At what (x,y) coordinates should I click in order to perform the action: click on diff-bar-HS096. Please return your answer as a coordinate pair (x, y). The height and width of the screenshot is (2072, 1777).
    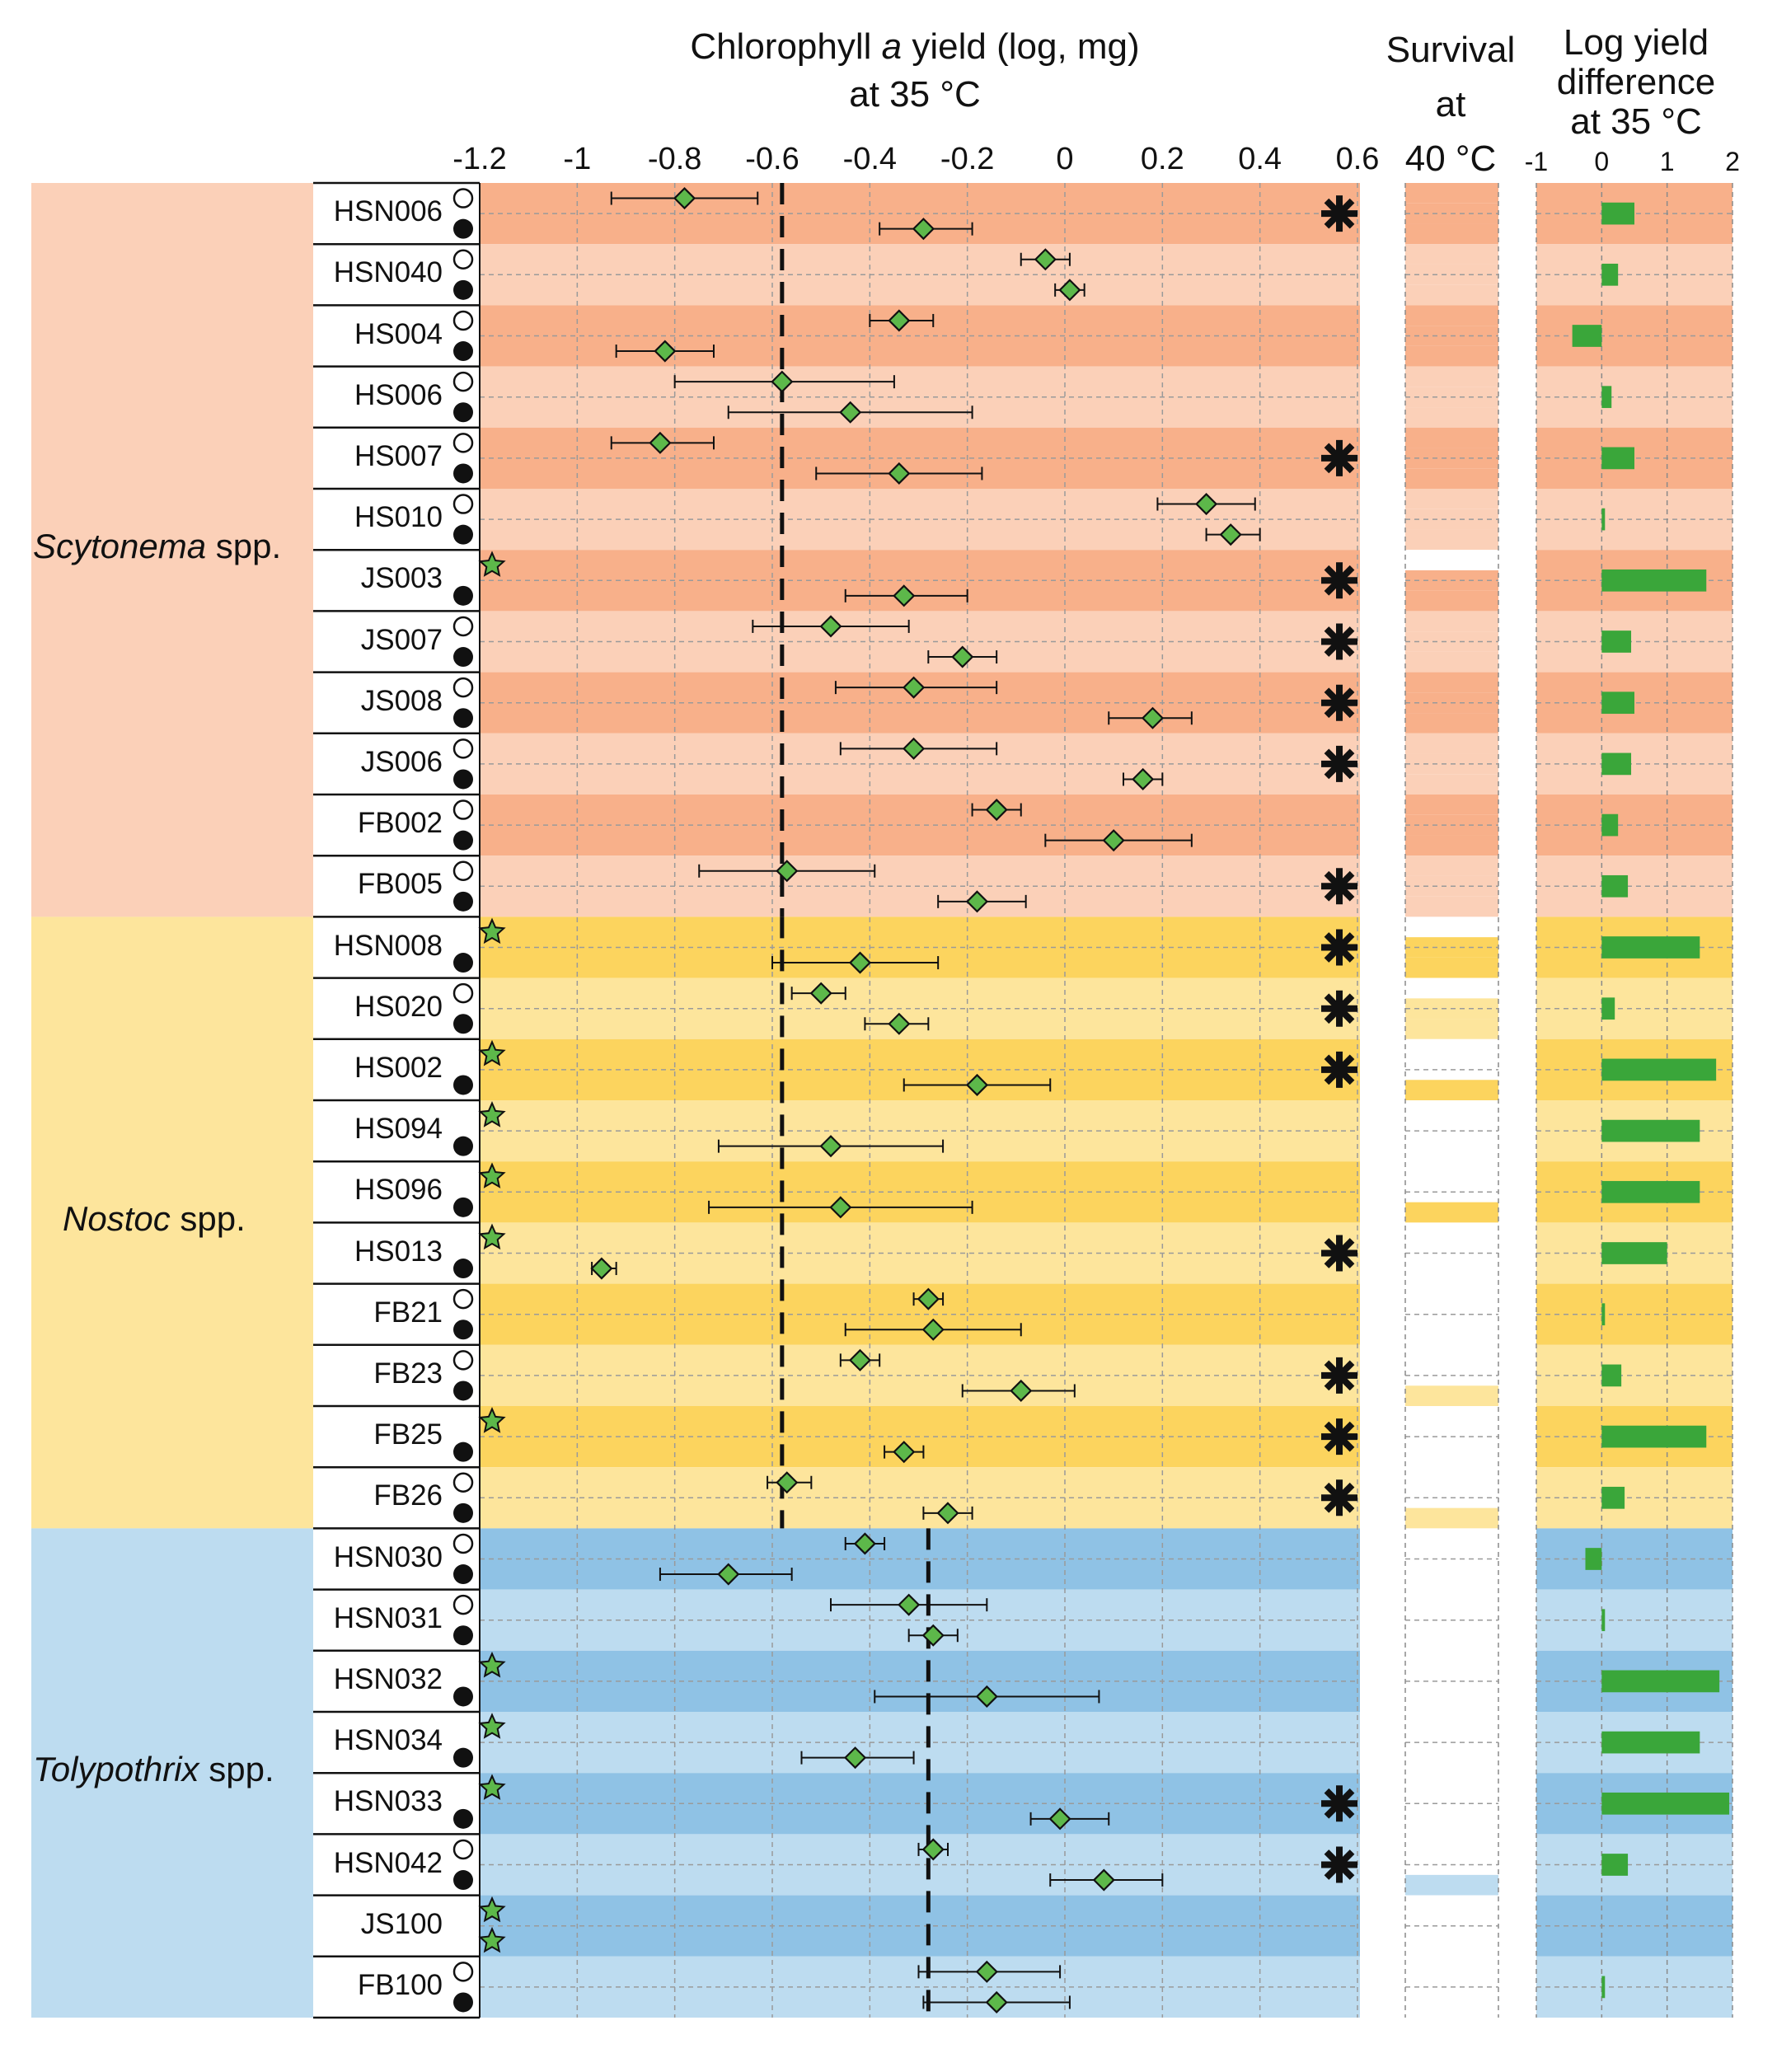
    Looking at the image, I should click on (1650, 1191).